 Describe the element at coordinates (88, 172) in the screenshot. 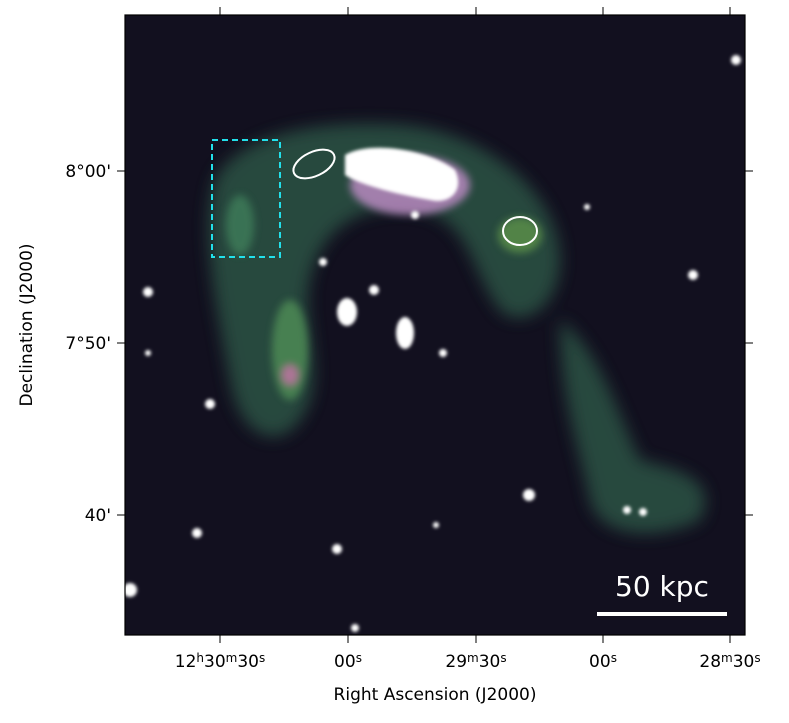

I see `y-tick-label: 8°00'` at that location.